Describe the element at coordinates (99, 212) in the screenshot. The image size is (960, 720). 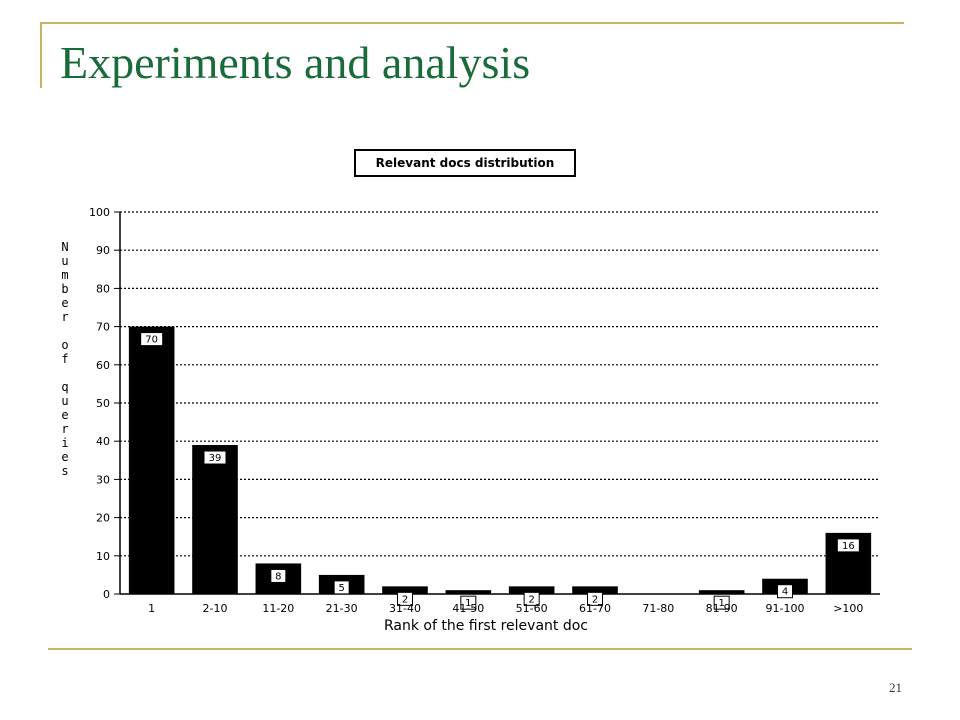
I see `y-tick-label: 100` at that location.